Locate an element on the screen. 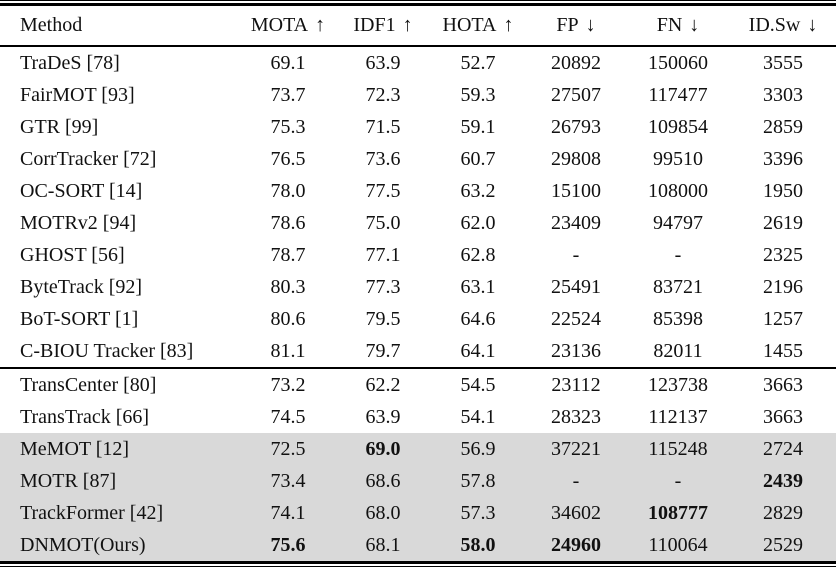 This screenshot has height=567, width=836. value-cell: 60.7 is located at coordinates (478, 158).